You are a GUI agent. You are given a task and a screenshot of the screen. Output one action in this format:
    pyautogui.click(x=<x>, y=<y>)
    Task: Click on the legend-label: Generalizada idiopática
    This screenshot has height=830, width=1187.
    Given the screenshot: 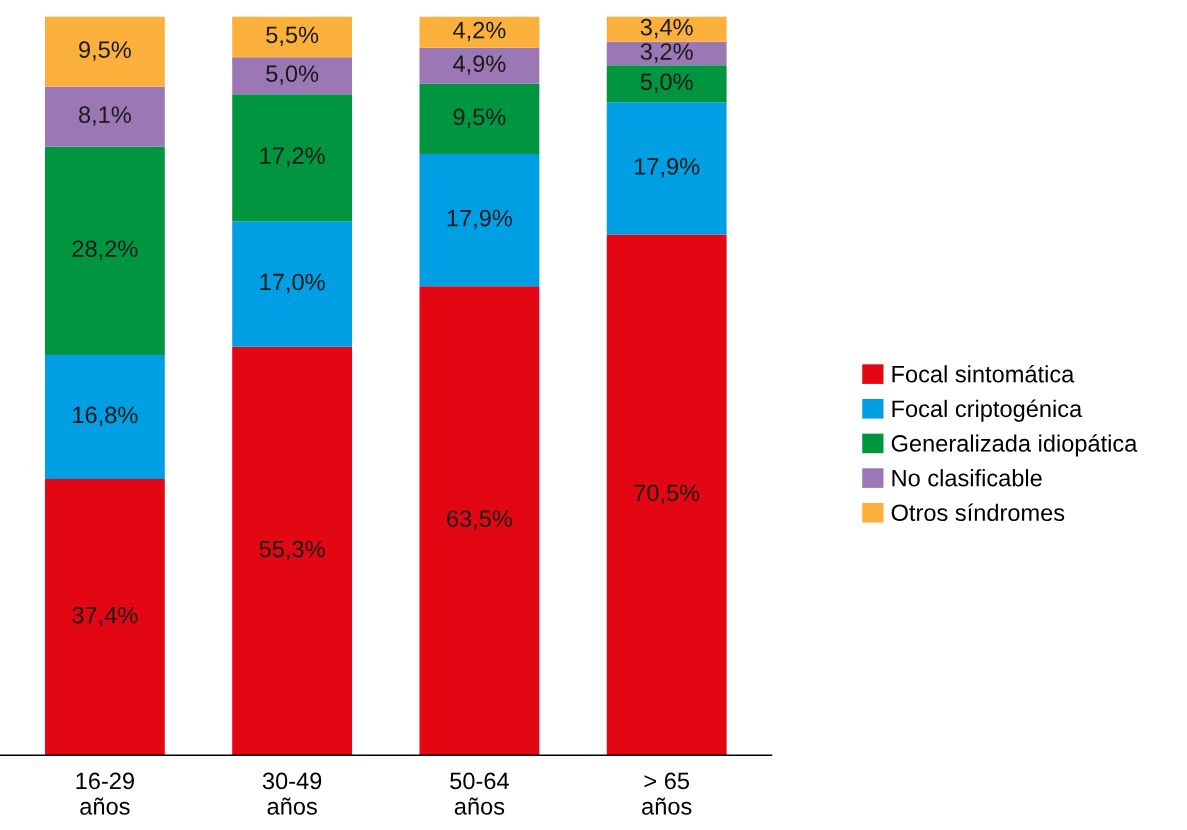 What is the action you would take?
    pyautogui.click(x=1014, y=445)
    